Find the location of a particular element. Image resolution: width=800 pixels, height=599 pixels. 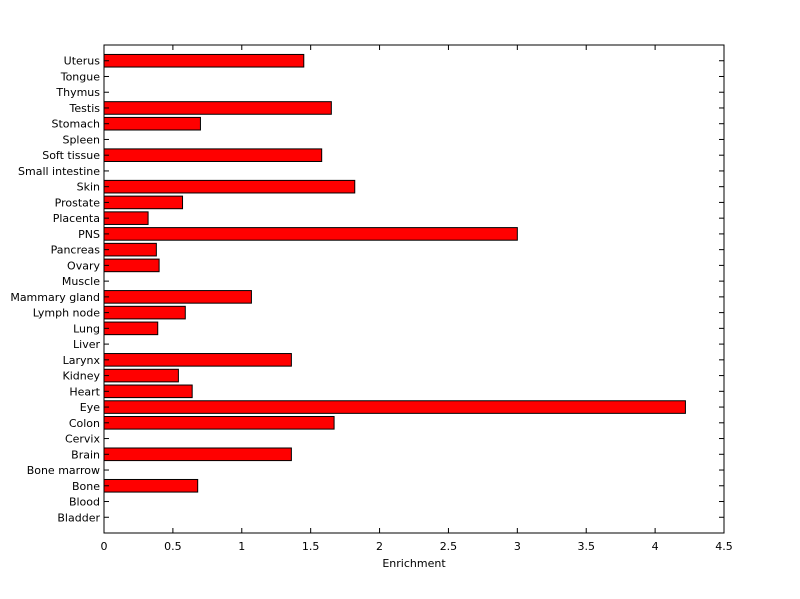

y-tick-label-bone-marrow: Bone marrow is located at coordinates (63, 470).